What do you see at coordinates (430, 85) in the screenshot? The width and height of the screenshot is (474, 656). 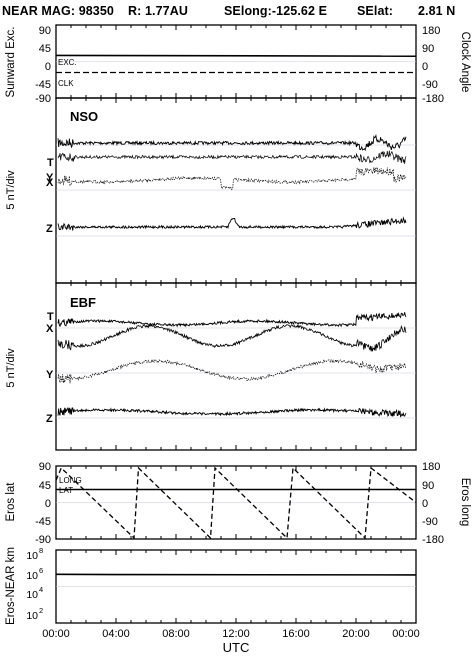 I see `tick-label-clock-m90: -90` at bounding box center [430, 85].